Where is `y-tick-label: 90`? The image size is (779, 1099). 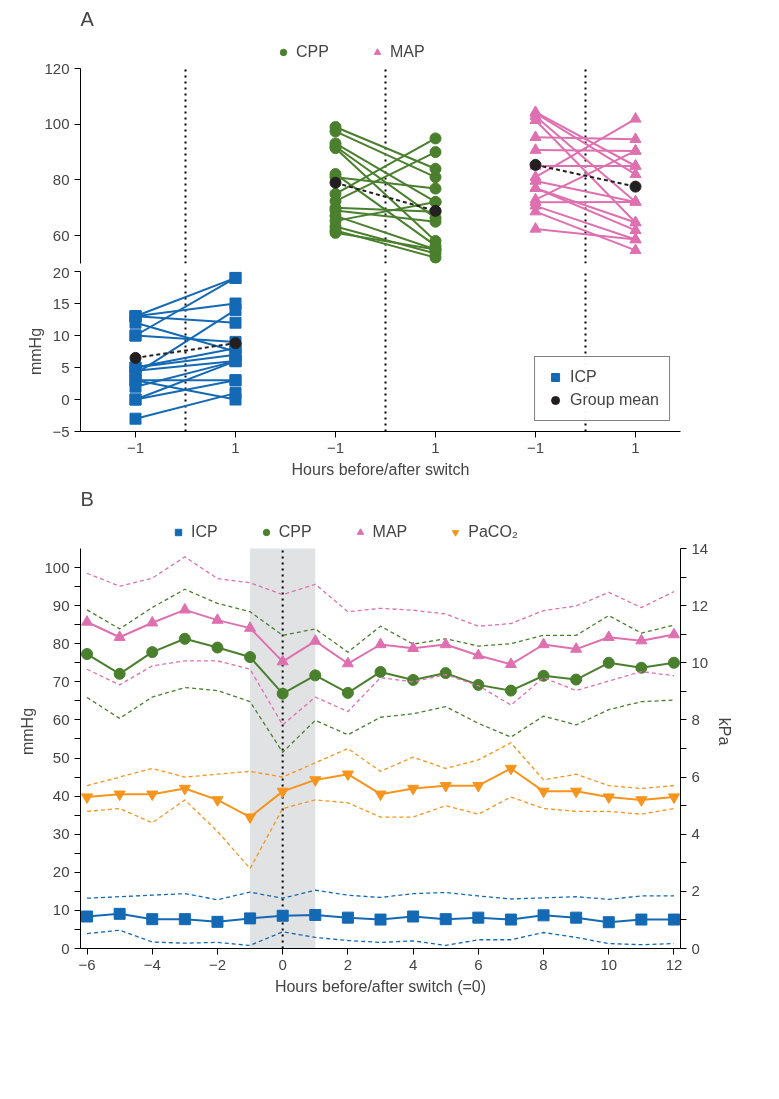
y-tick-label: 90 is located at coordinates (61, 605).